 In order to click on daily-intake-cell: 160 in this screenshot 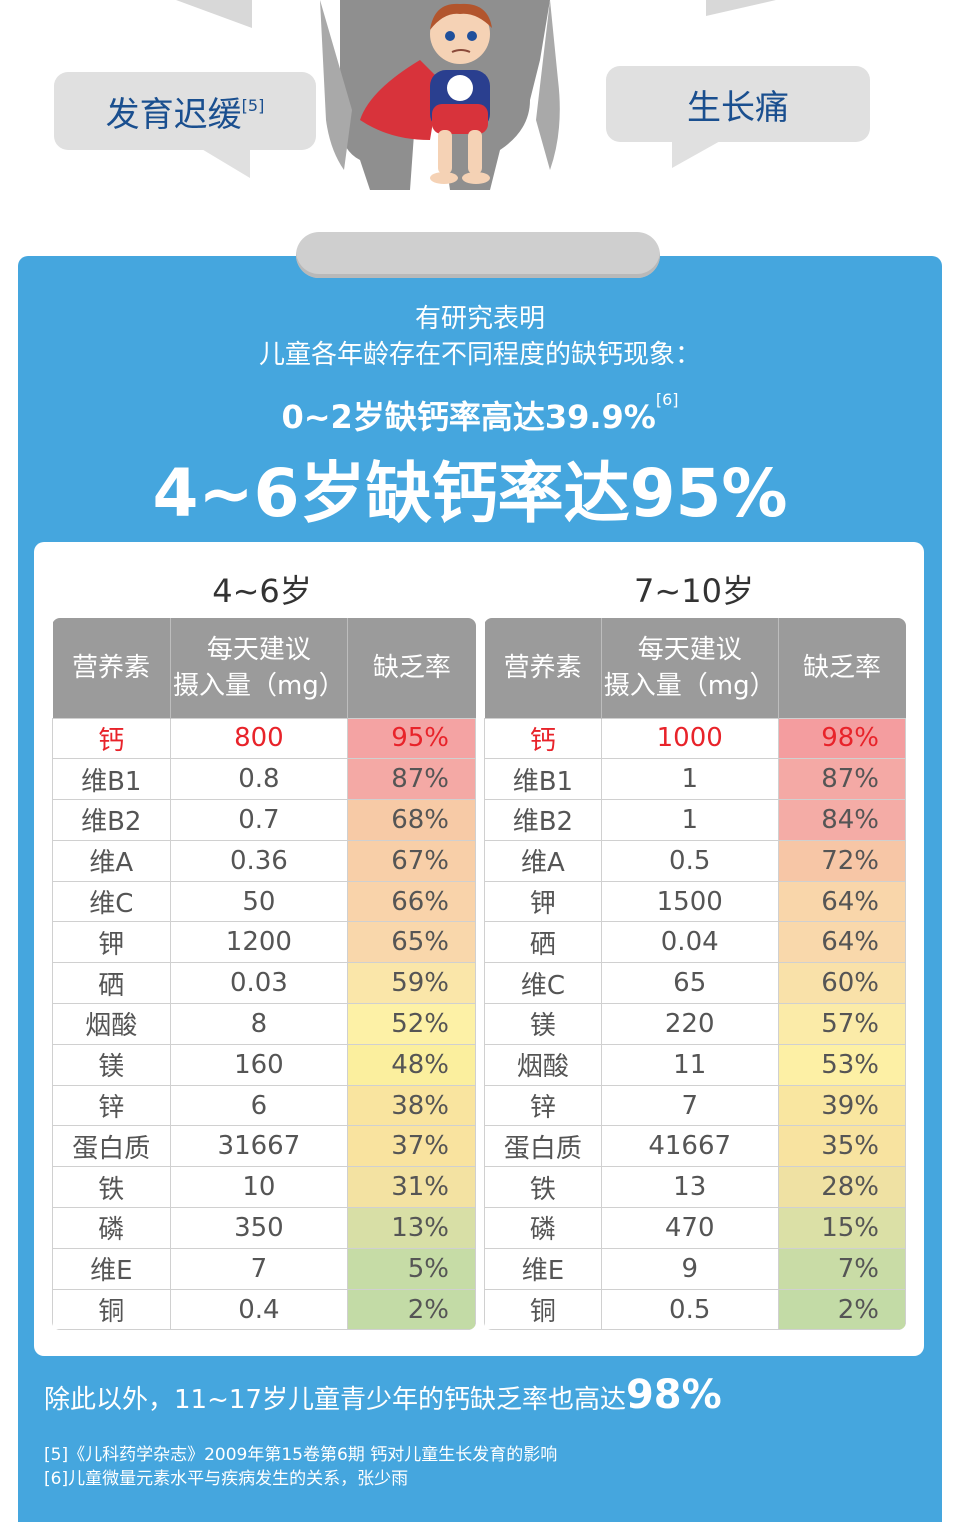, I will do `click(259, 1064)`.